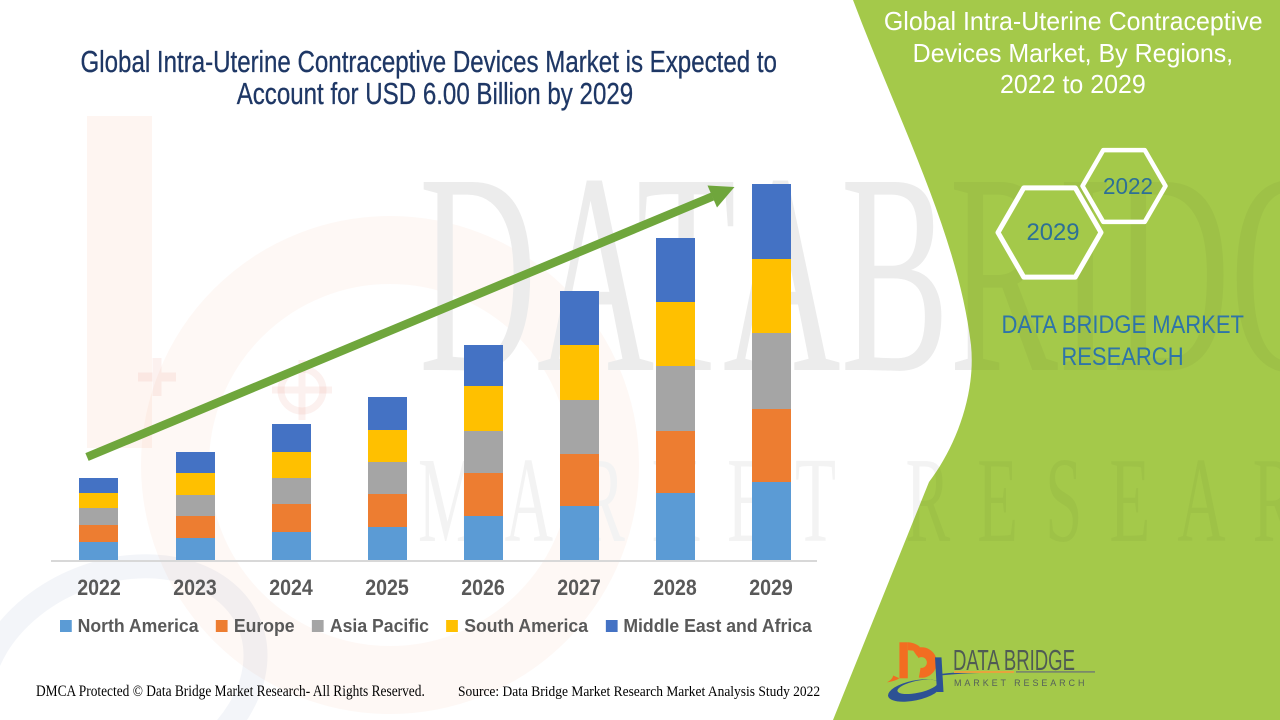 This screenshot has width=1280, height=720. Describe the element at coordinates (1053, 232) in the screenshot. I see `svg-text: 2029` at that location.